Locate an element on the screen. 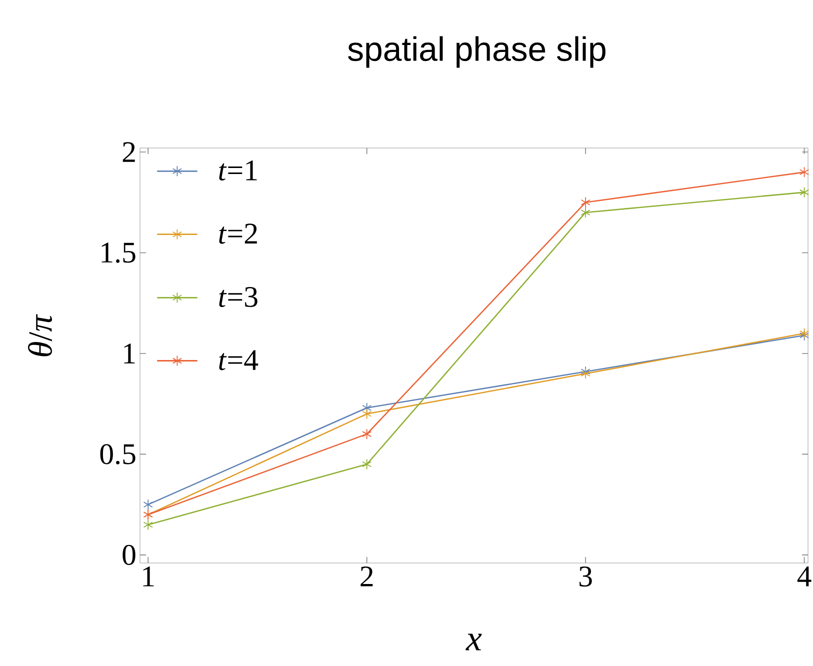 The height and width of the screenshot is (666, 813). x-axis-title: x is located at coordinates (474, 642).